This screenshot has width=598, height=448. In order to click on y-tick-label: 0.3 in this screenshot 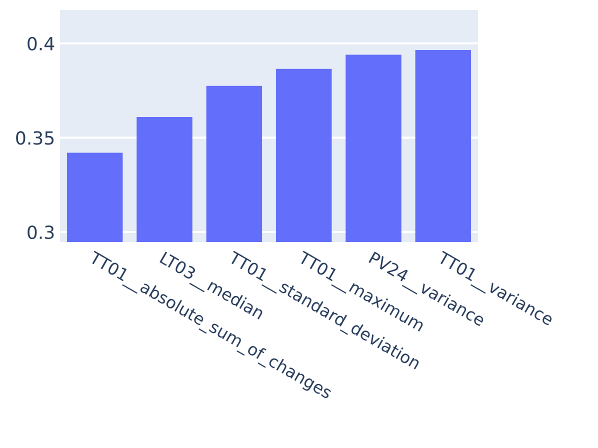, I will do `click(41, 232)`.